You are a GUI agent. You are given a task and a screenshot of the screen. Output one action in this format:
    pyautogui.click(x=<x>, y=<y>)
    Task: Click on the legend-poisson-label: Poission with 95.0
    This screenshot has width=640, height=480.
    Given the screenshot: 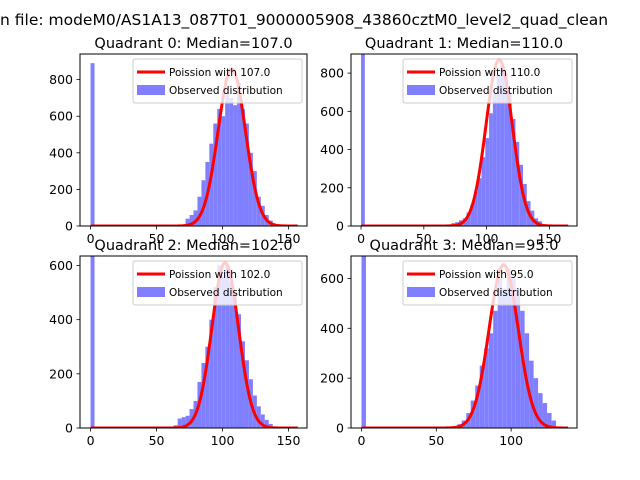 What is the action you would take?
    pyautogui.click(x=486, y=275)
    